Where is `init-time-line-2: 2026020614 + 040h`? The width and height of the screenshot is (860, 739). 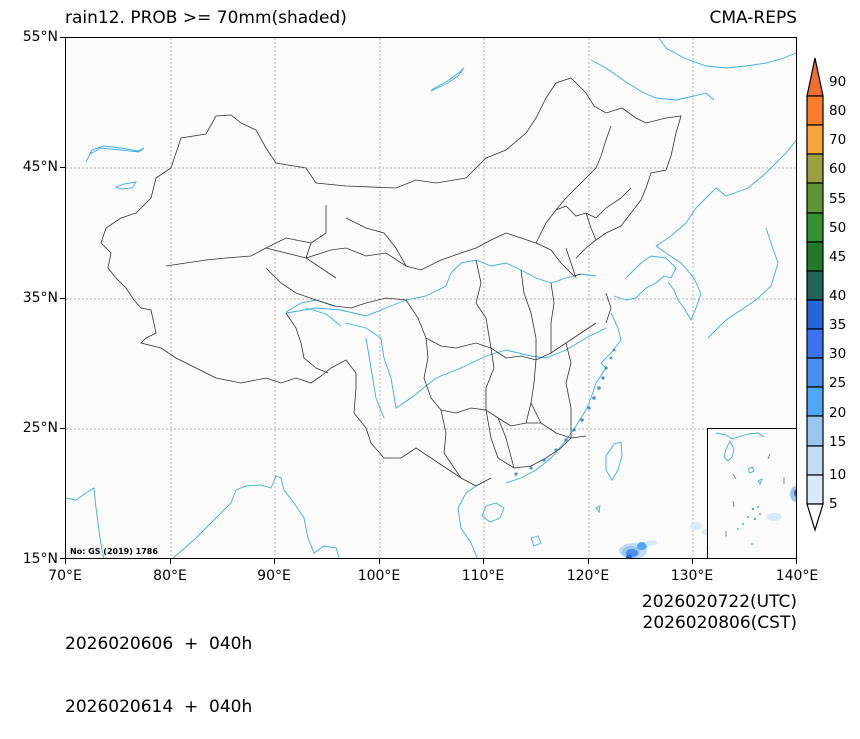
init-time-line-2: 2026020614 + 040h is located at coordinates (159, 707).